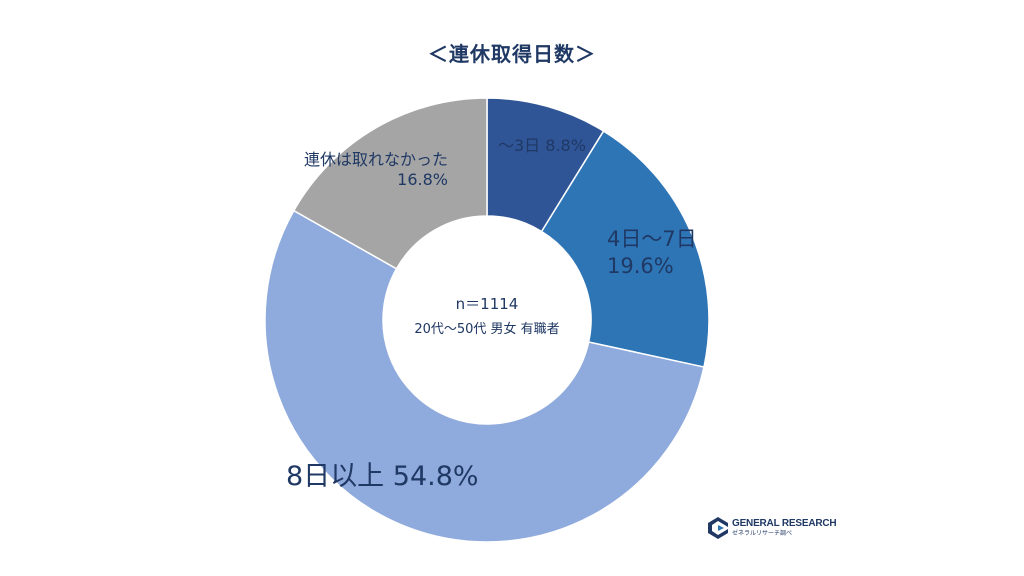 This screenshot has width=1024, height=576. I want to click on slice-label-no-consecutive-holidays-value: 16.8%, so click(422, 179).